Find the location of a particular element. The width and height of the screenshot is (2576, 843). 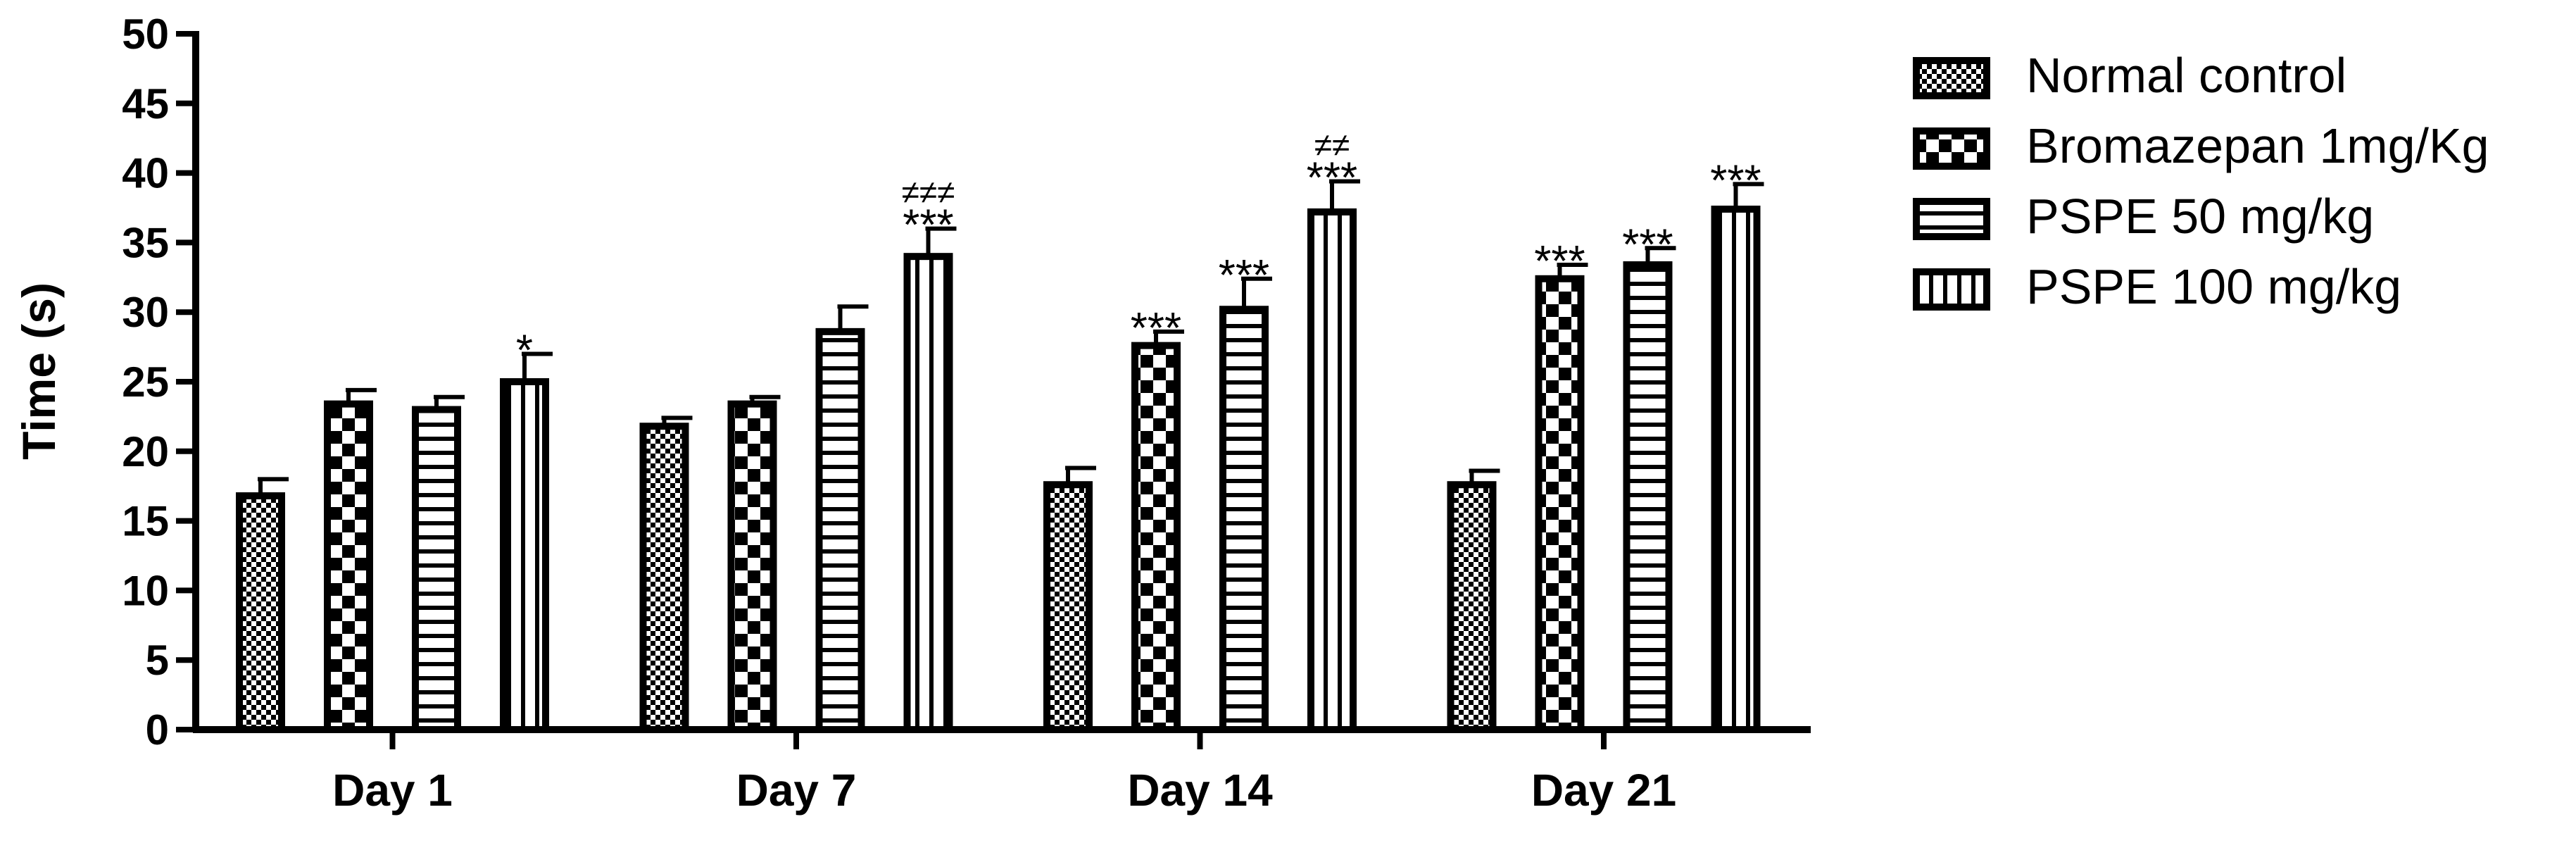

x-tick-label: Day 14 is located at coordinates (1200, 790).